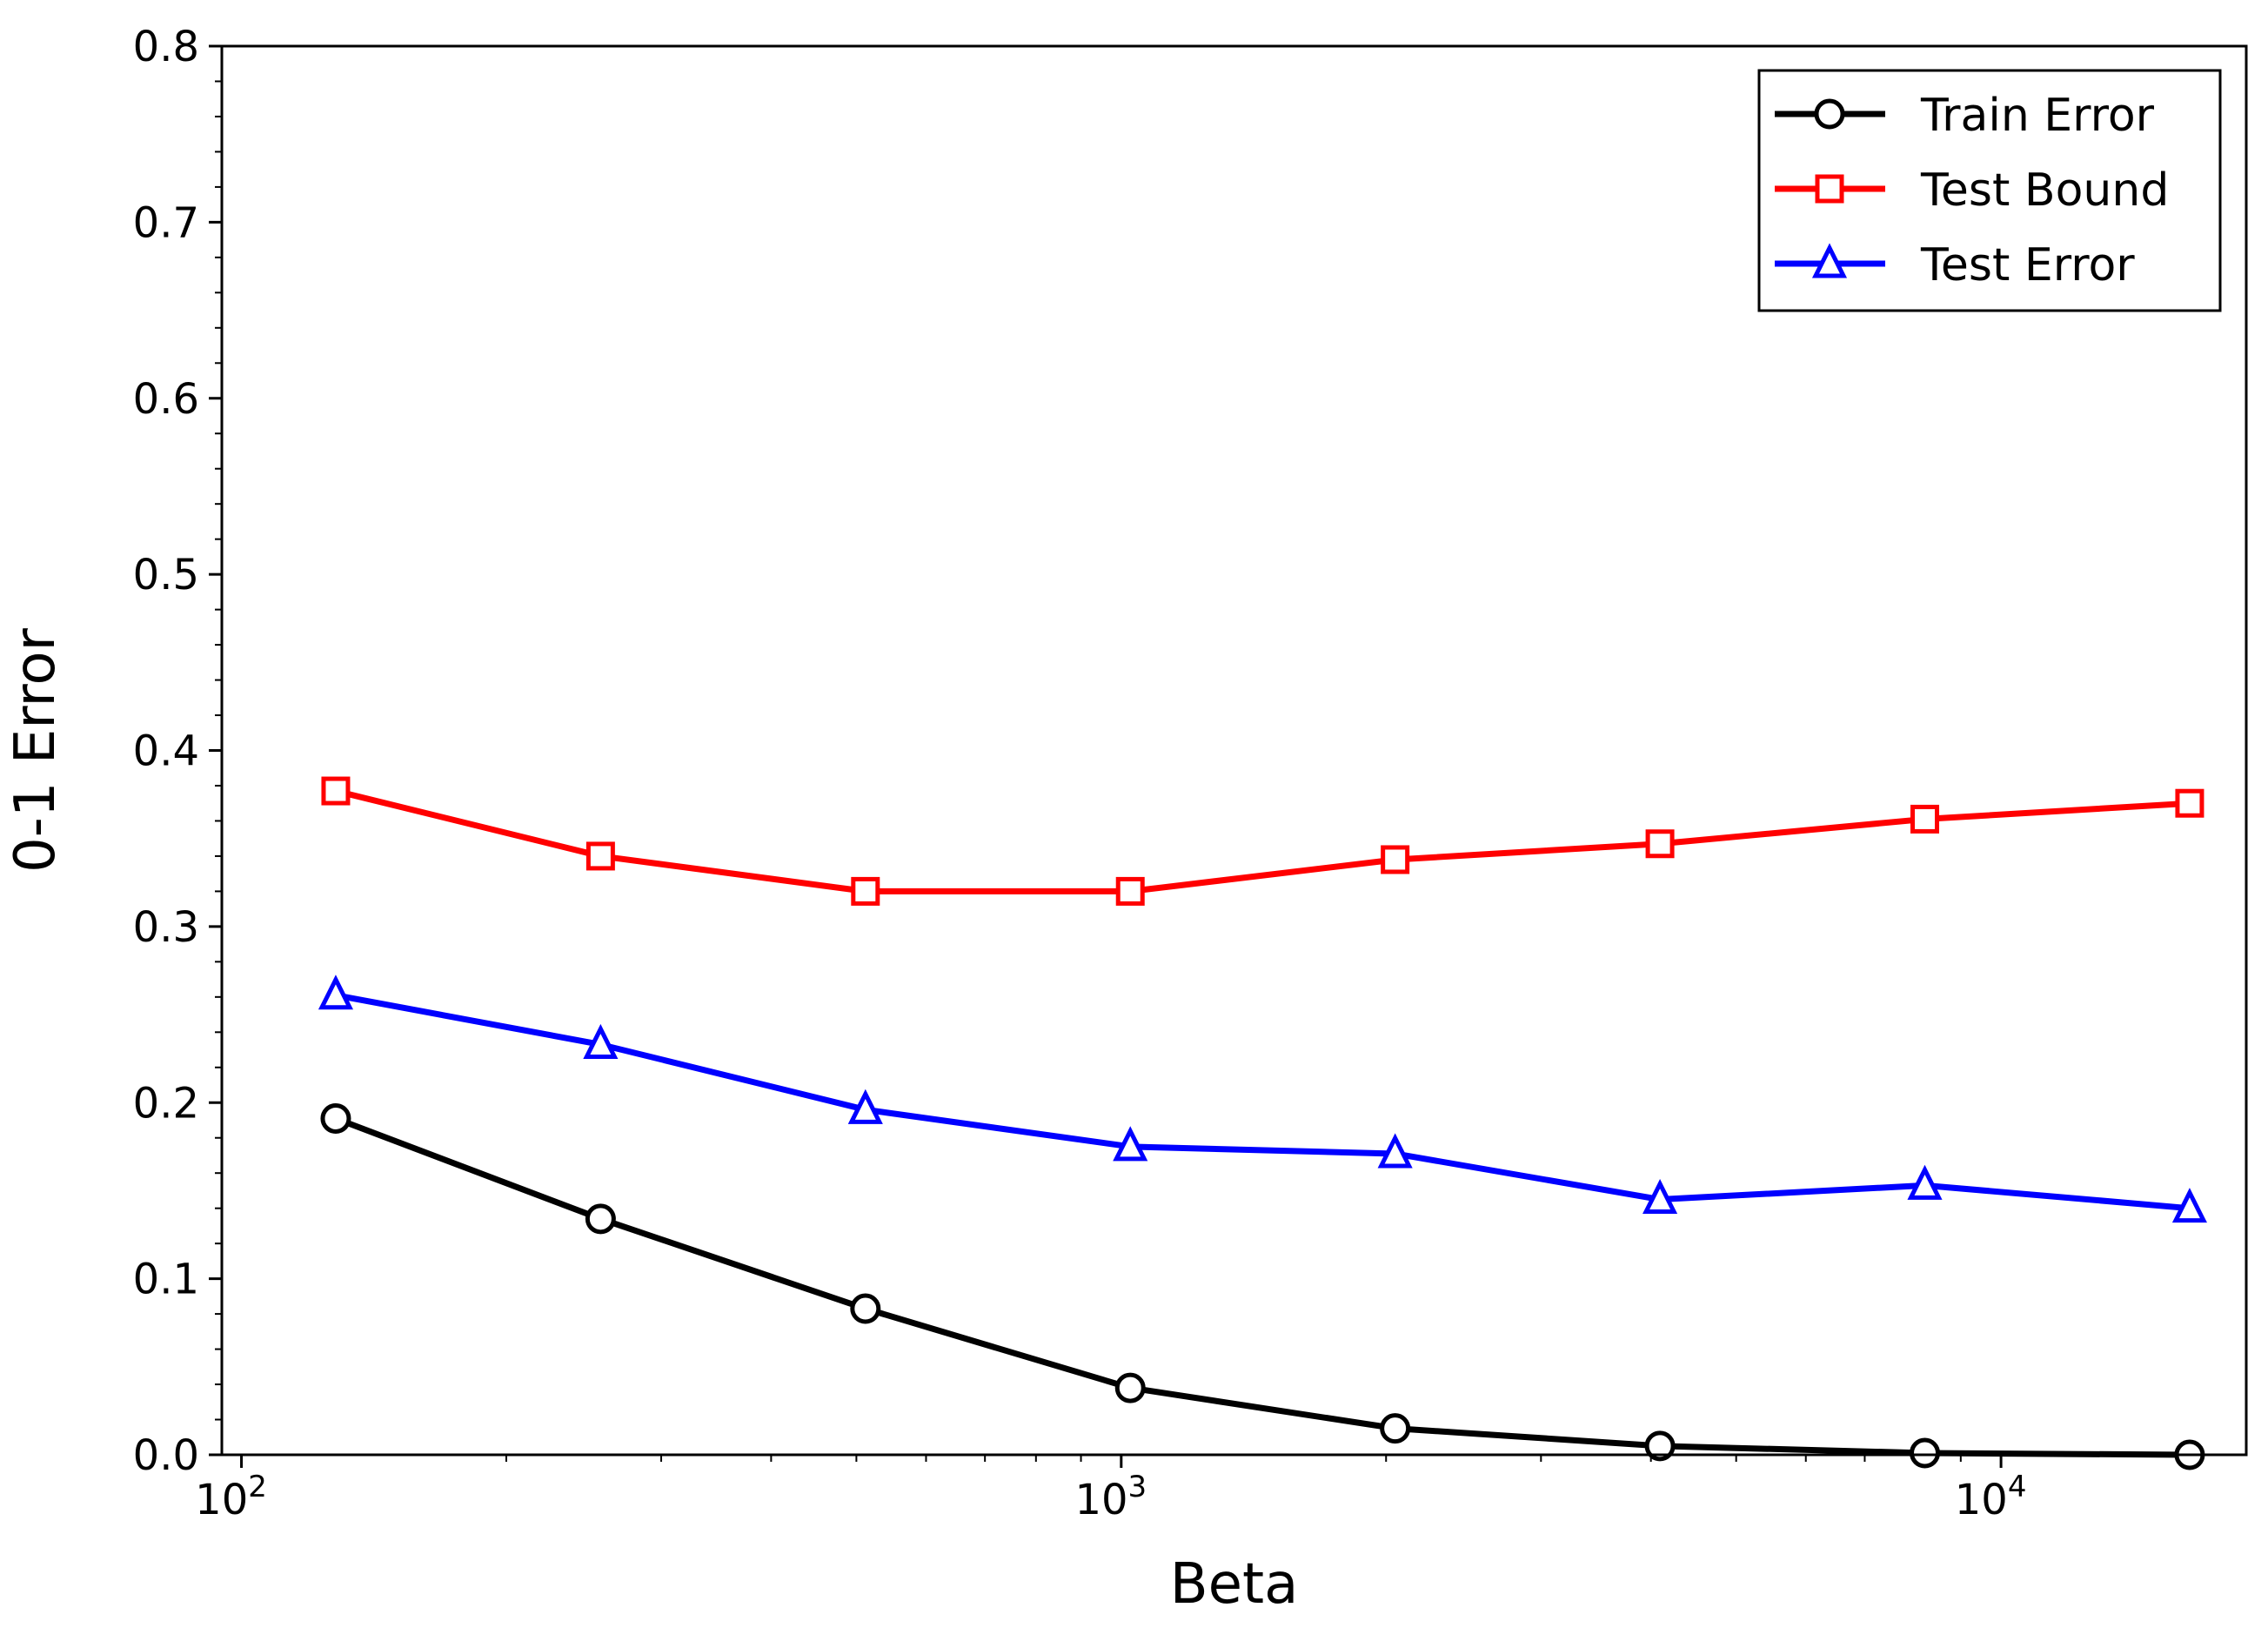  Describe the element at coordinates (166, 1103) in the screenshot. I see `y-tick-label: 0.2` at that location.